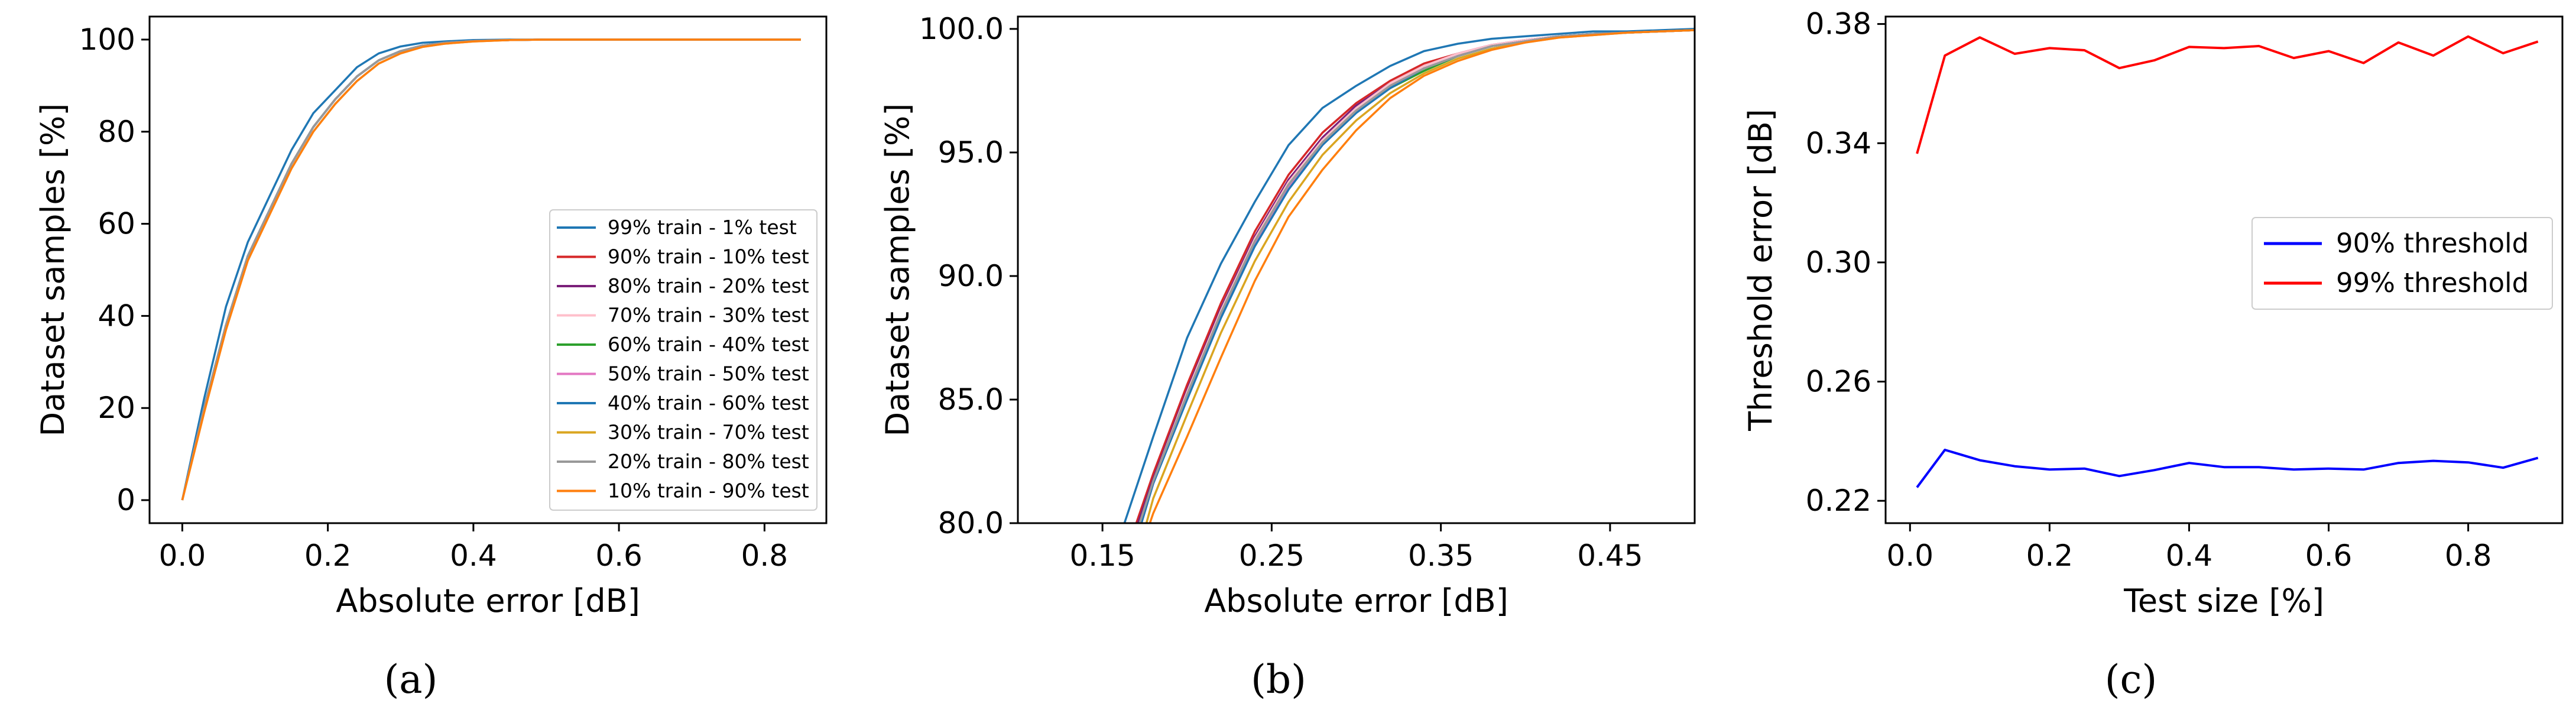  What do you see at coordinates (2432, 283) in the screenshot?
I see `legend-entry: 99% threshold` at bounding box center [2432, 283].